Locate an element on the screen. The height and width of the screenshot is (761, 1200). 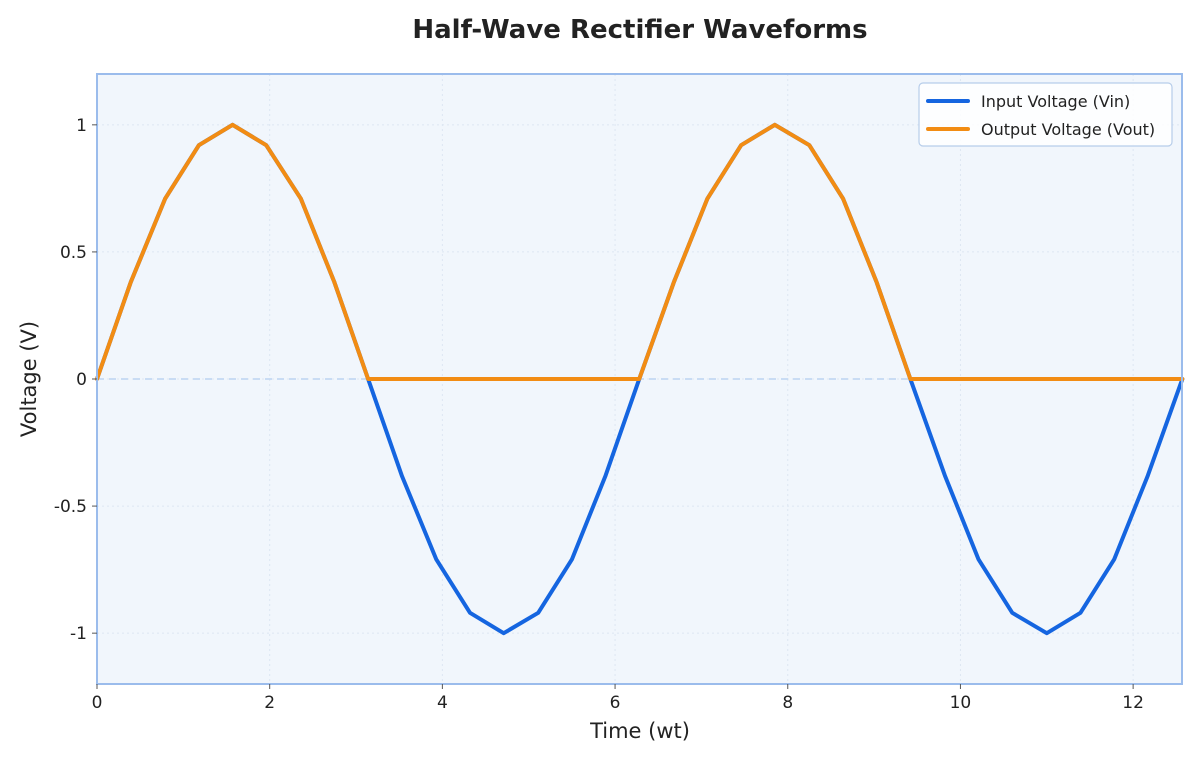
y-tick-label: -1 is located at coordinates (78, 634).